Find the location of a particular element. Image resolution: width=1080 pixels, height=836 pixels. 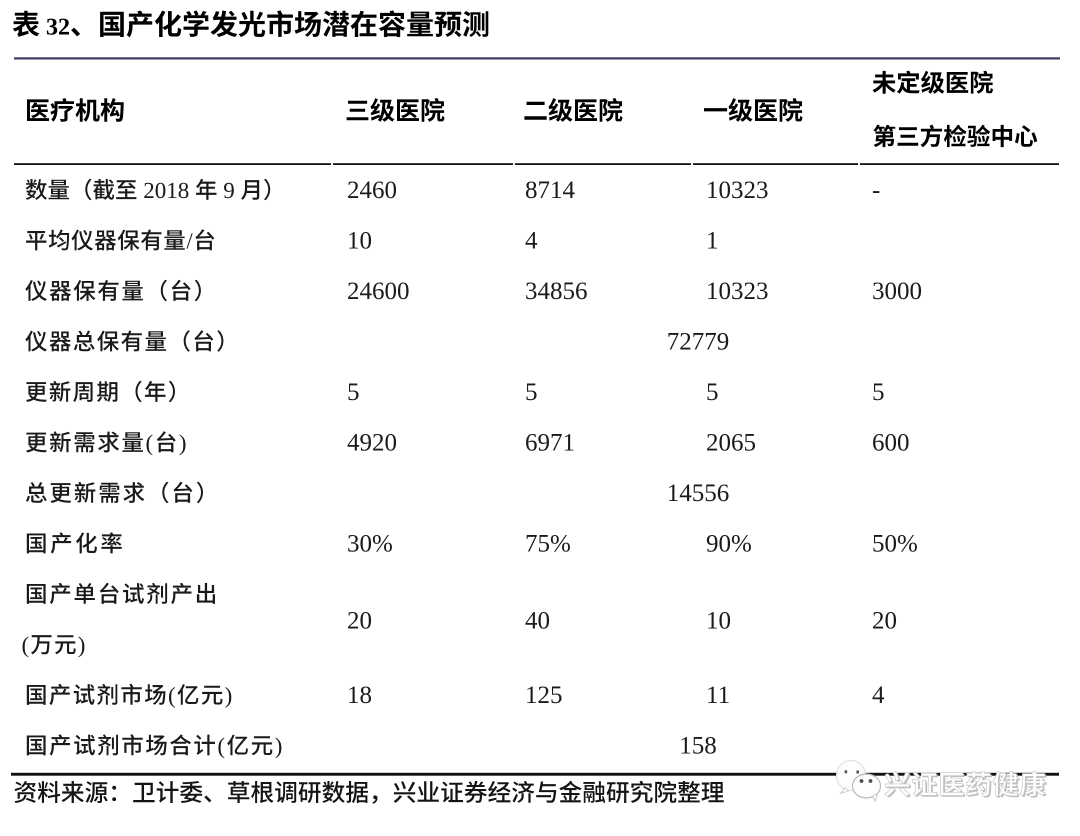

svg-text: 72779 is located at coordinates (698, 342).